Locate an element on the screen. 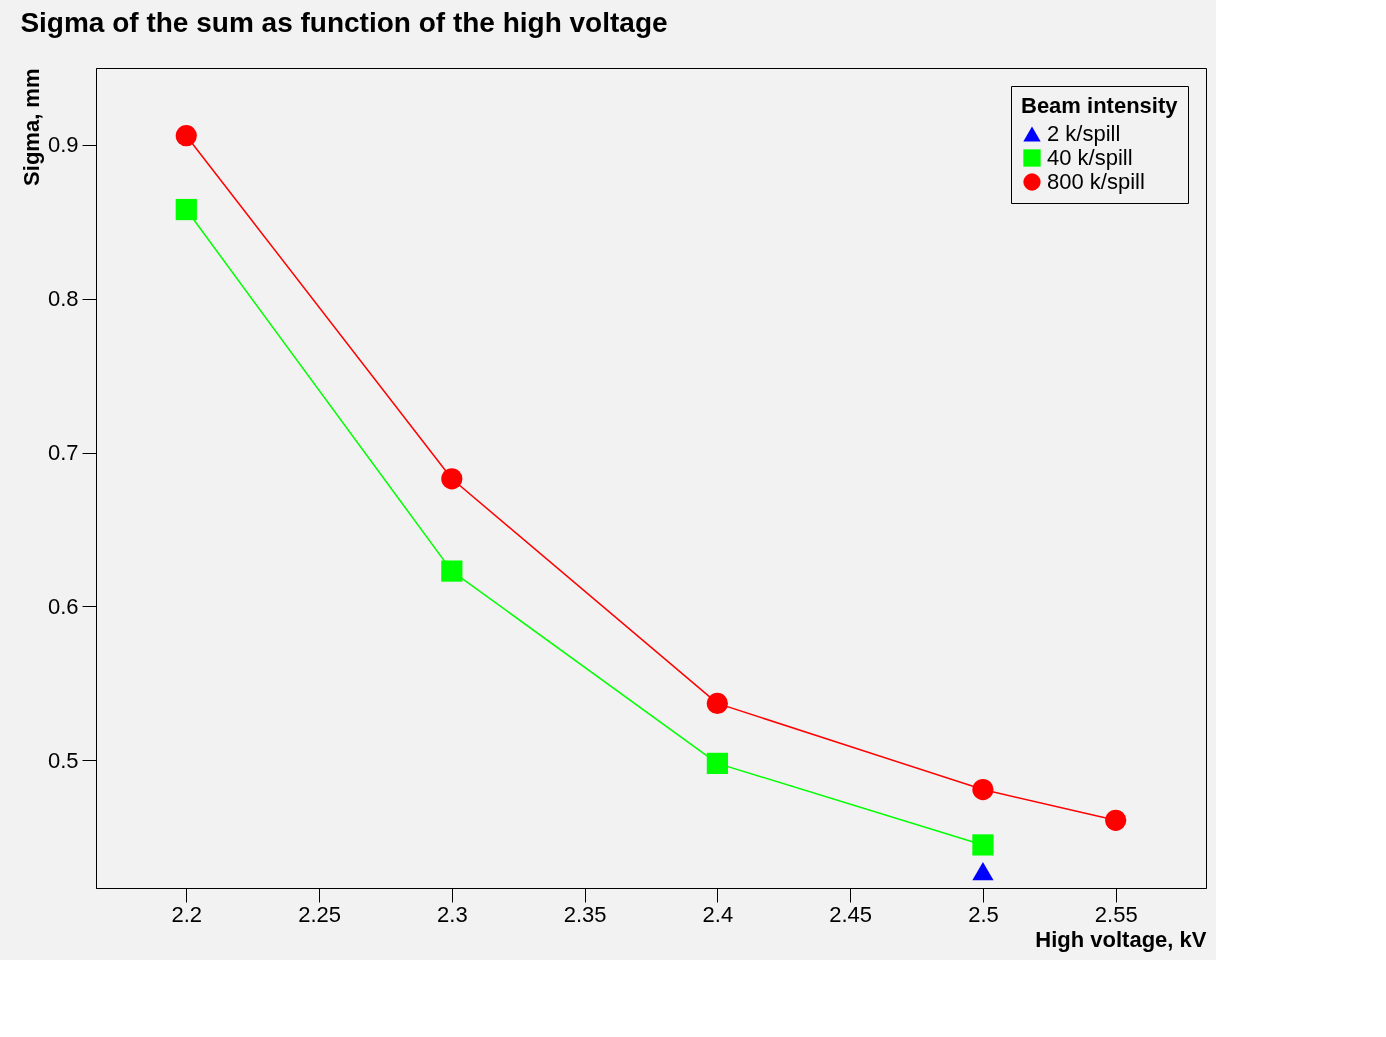 This screenshot has width=1386, height=1037. x-tick-label: 2.45 is located at coordinates (851, 914).